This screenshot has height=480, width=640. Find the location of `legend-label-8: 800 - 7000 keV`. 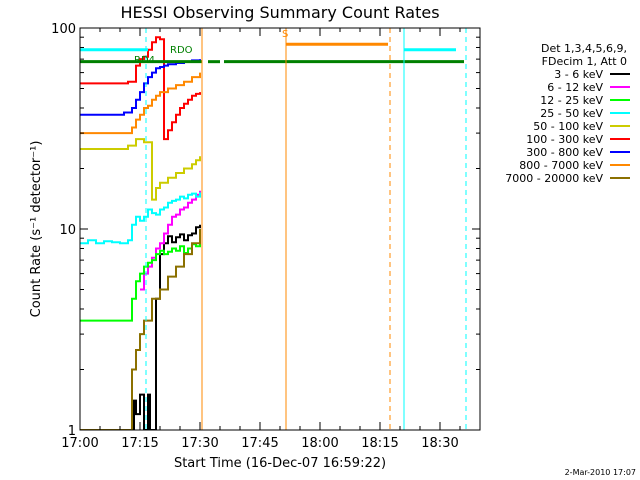

legend-label-8: 800 - 7000 keV is located at coordinates (561, 165).